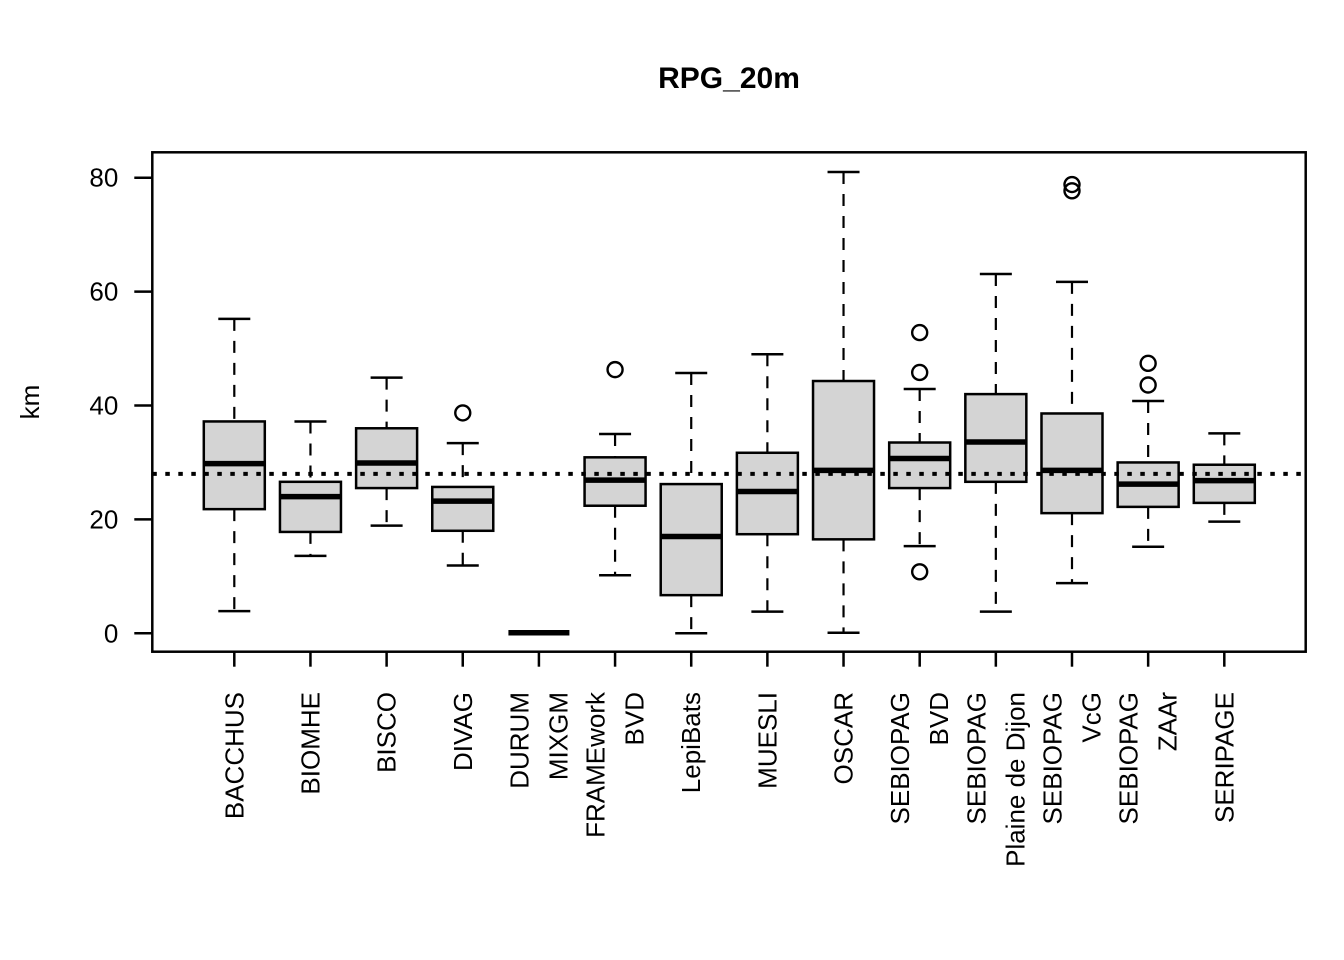 The height and width of the screenshot is (960, 1344). I want to click on box-biomhe: BIOMHE, so click(310, 607).